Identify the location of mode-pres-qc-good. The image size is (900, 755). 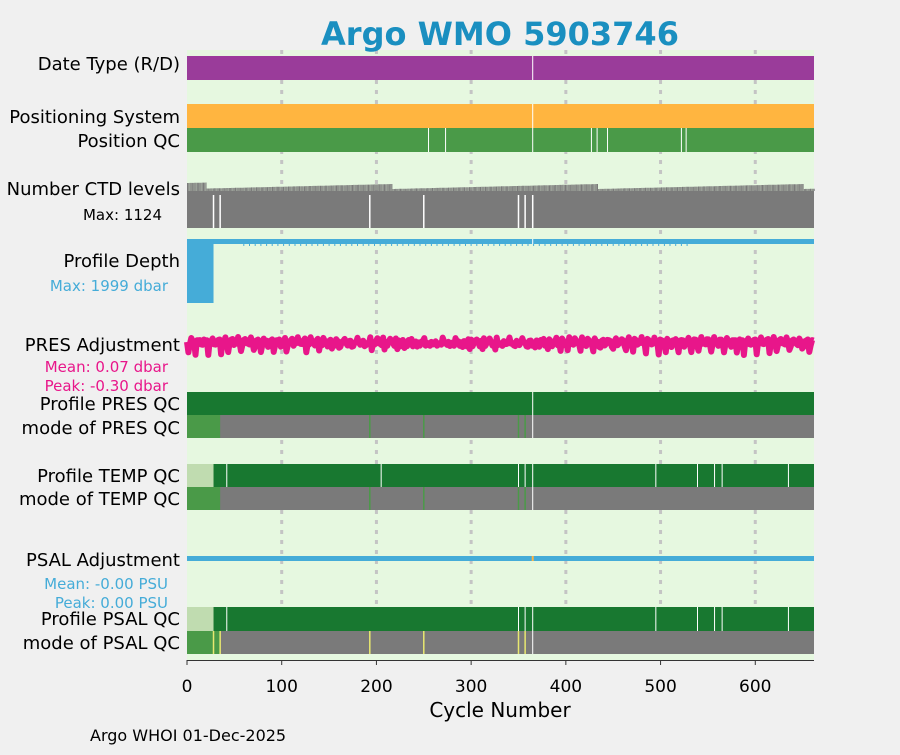
(204, 426).